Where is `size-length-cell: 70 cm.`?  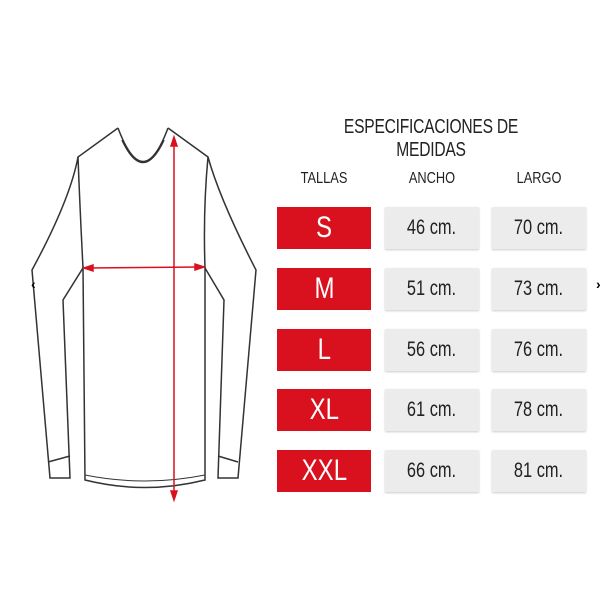 size-length-cell: 70 cm. is located at coordinates (539, 228).